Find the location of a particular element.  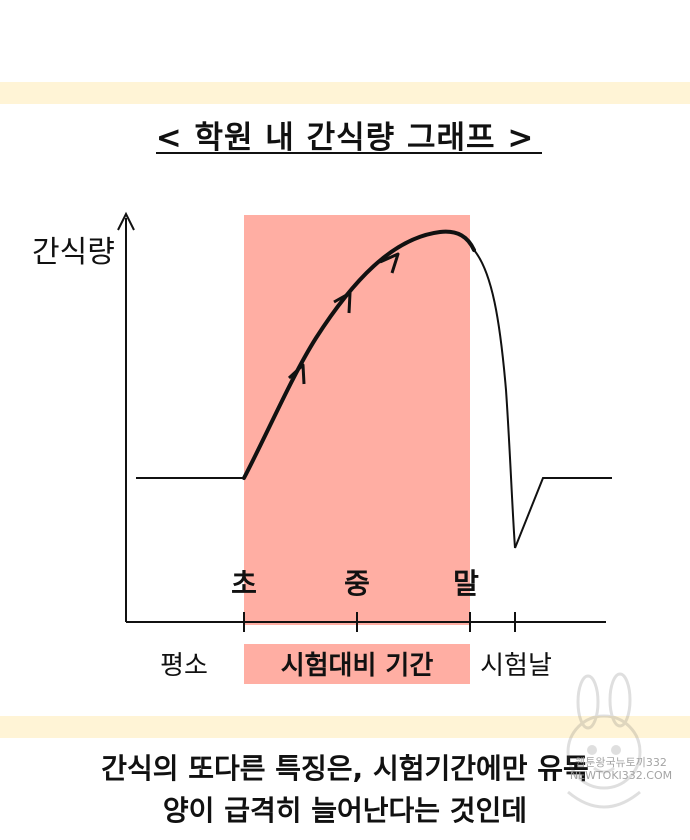

caption-line-2: 양이 급격히 늘어난다는 것인데 is located at coordinates (345, 810).